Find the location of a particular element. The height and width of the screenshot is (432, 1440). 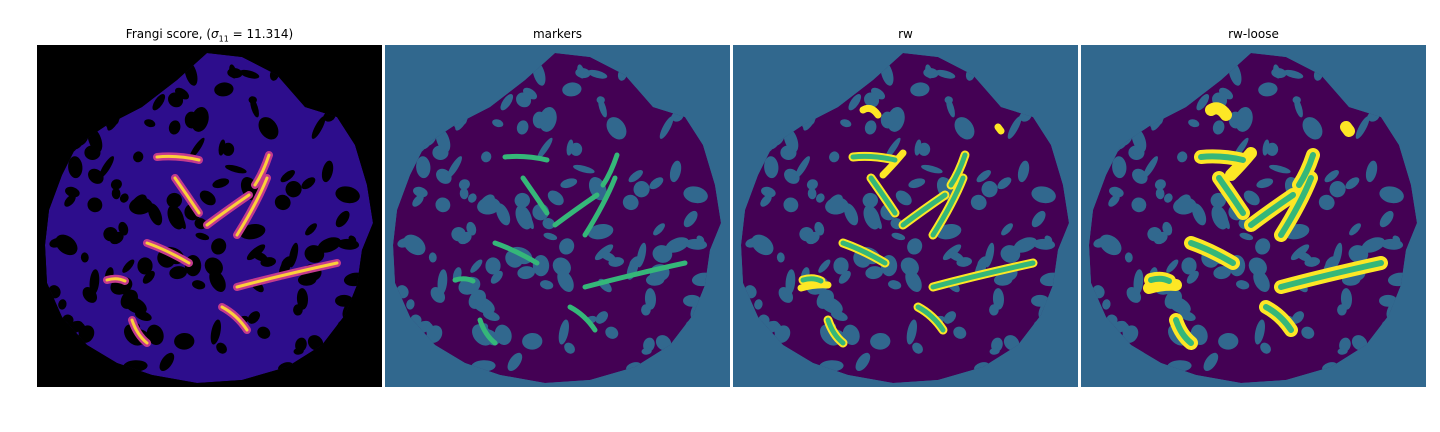

rw-panel-title: rw is located at coordinates (905, 34).